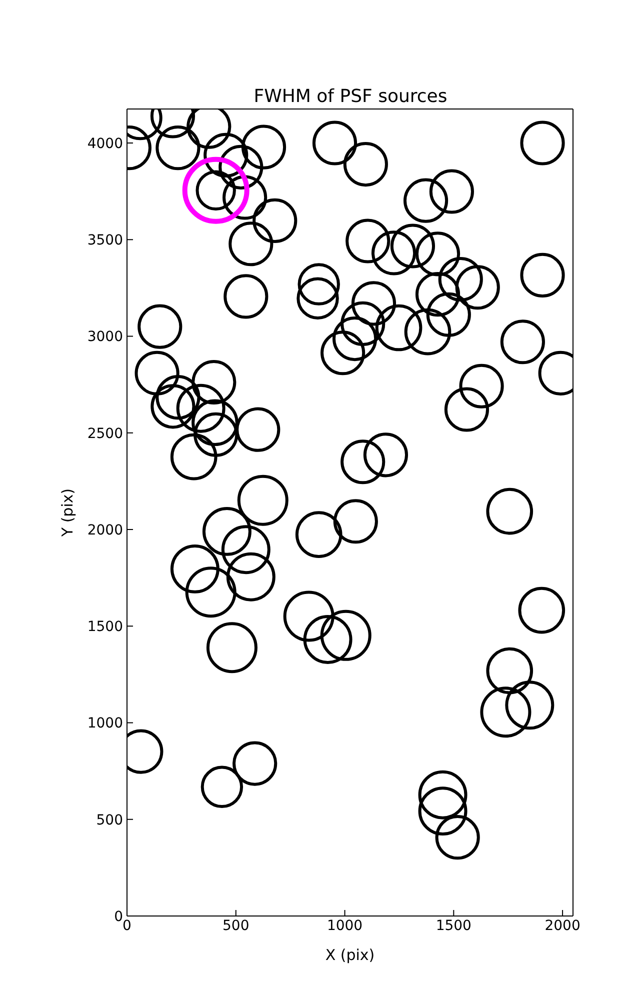  What do you see at coordinates (105, 337) in the screenshot?
I see `y-tick-label: 3000` at bounding box center [105, 337].